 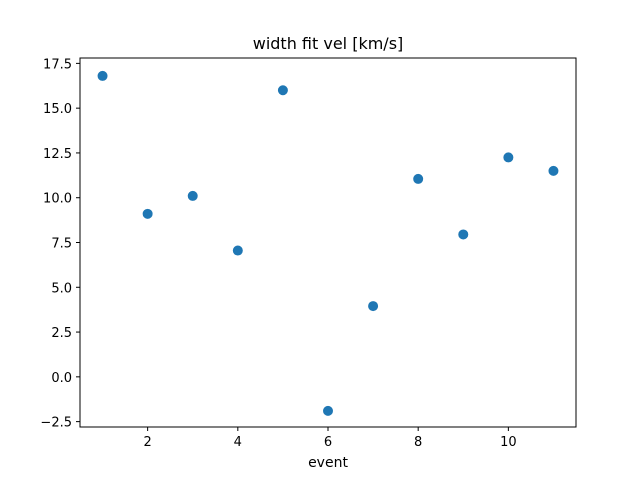 What do you see at coordinates (61, 333) in the screenshot?
I see `y-tick-label: 2.5` at bounding box center [61, 333].